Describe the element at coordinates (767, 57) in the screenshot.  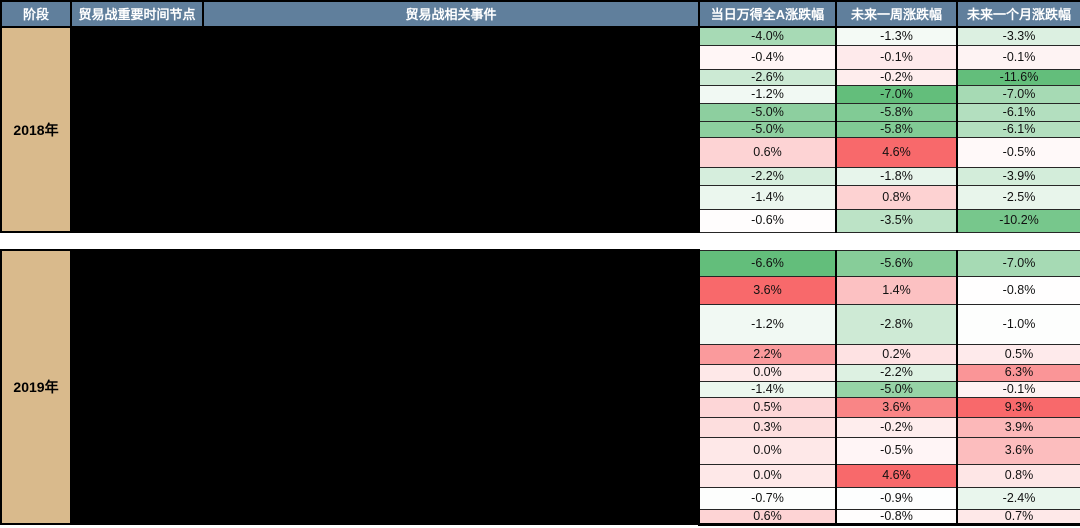
I see `pct-cell: -0.4%` at that location.